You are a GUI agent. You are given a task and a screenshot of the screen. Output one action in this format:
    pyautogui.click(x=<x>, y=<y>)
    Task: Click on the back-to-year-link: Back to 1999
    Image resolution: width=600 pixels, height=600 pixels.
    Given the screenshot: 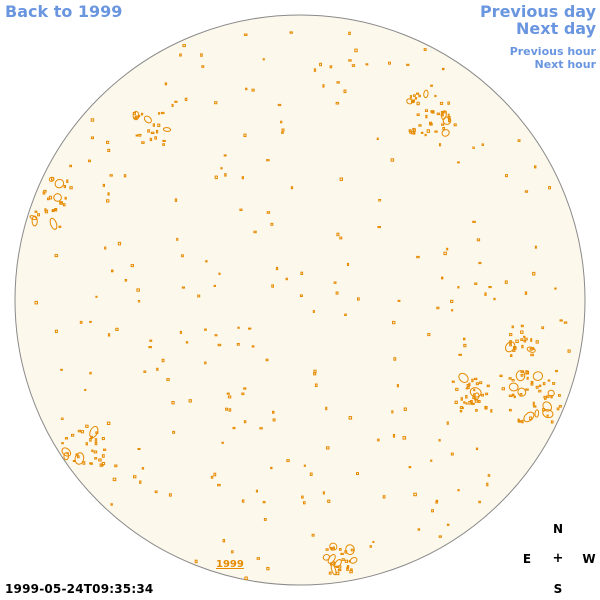 What is the action you would take?
    pyautogui.click(x=64, y=11)
    